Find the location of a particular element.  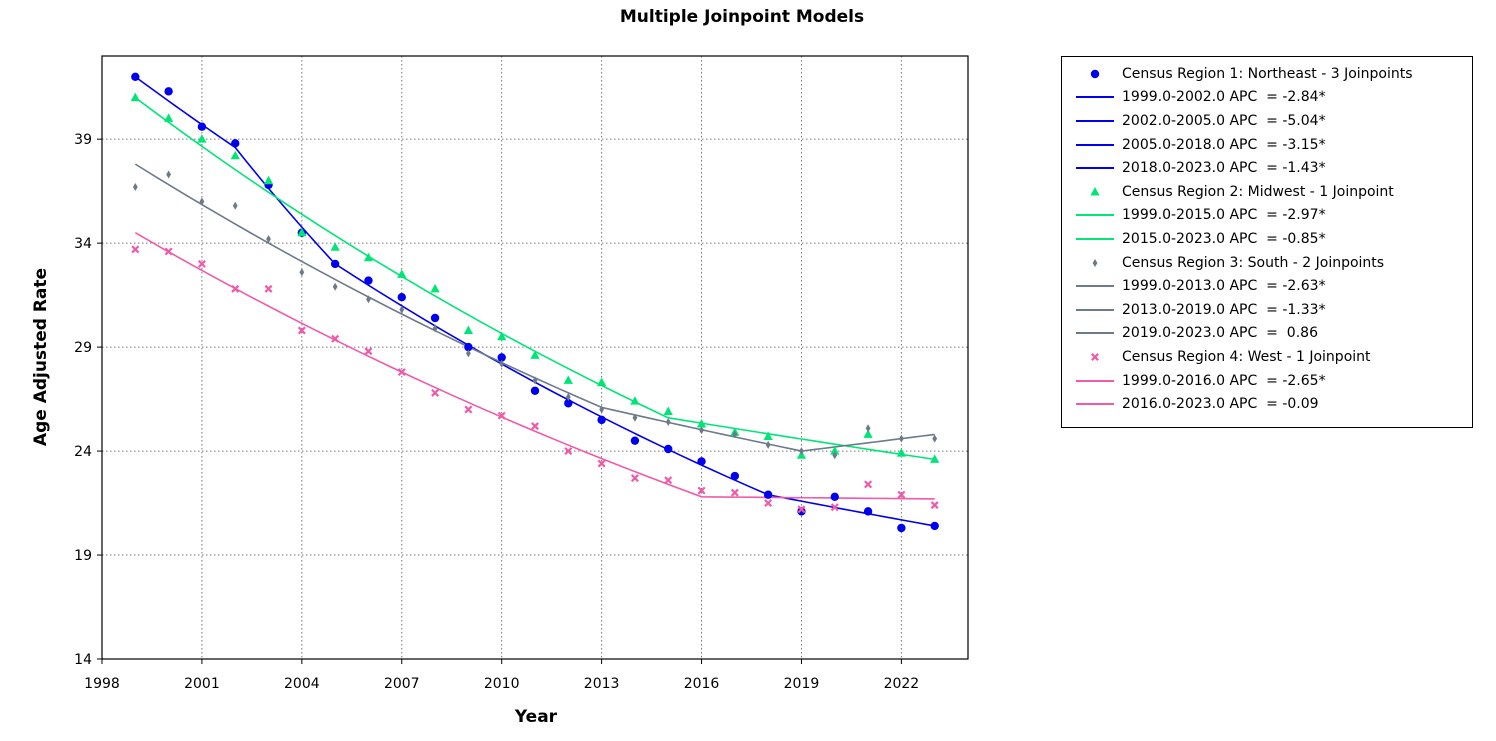

legend-series-entry: Census Region 2: Midwest - 1 Joinpoint is located at coordinates (1228, 192).